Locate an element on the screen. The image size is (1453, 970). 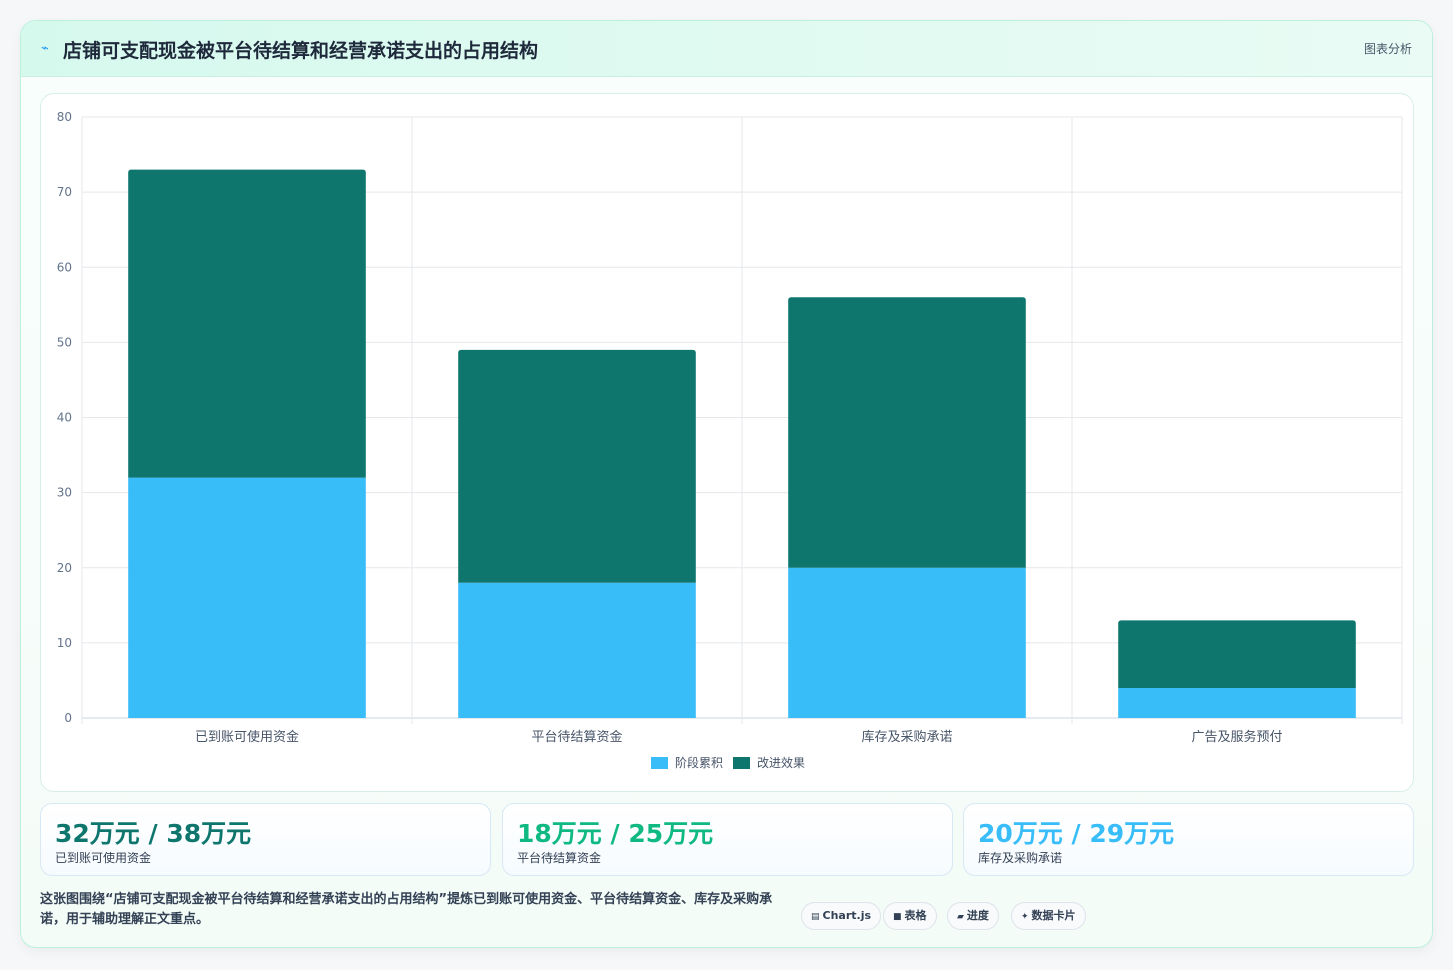
kpi-card-pending: 18万元 / 25万元 平台待结算资金 is located at coordinates (727, 839).